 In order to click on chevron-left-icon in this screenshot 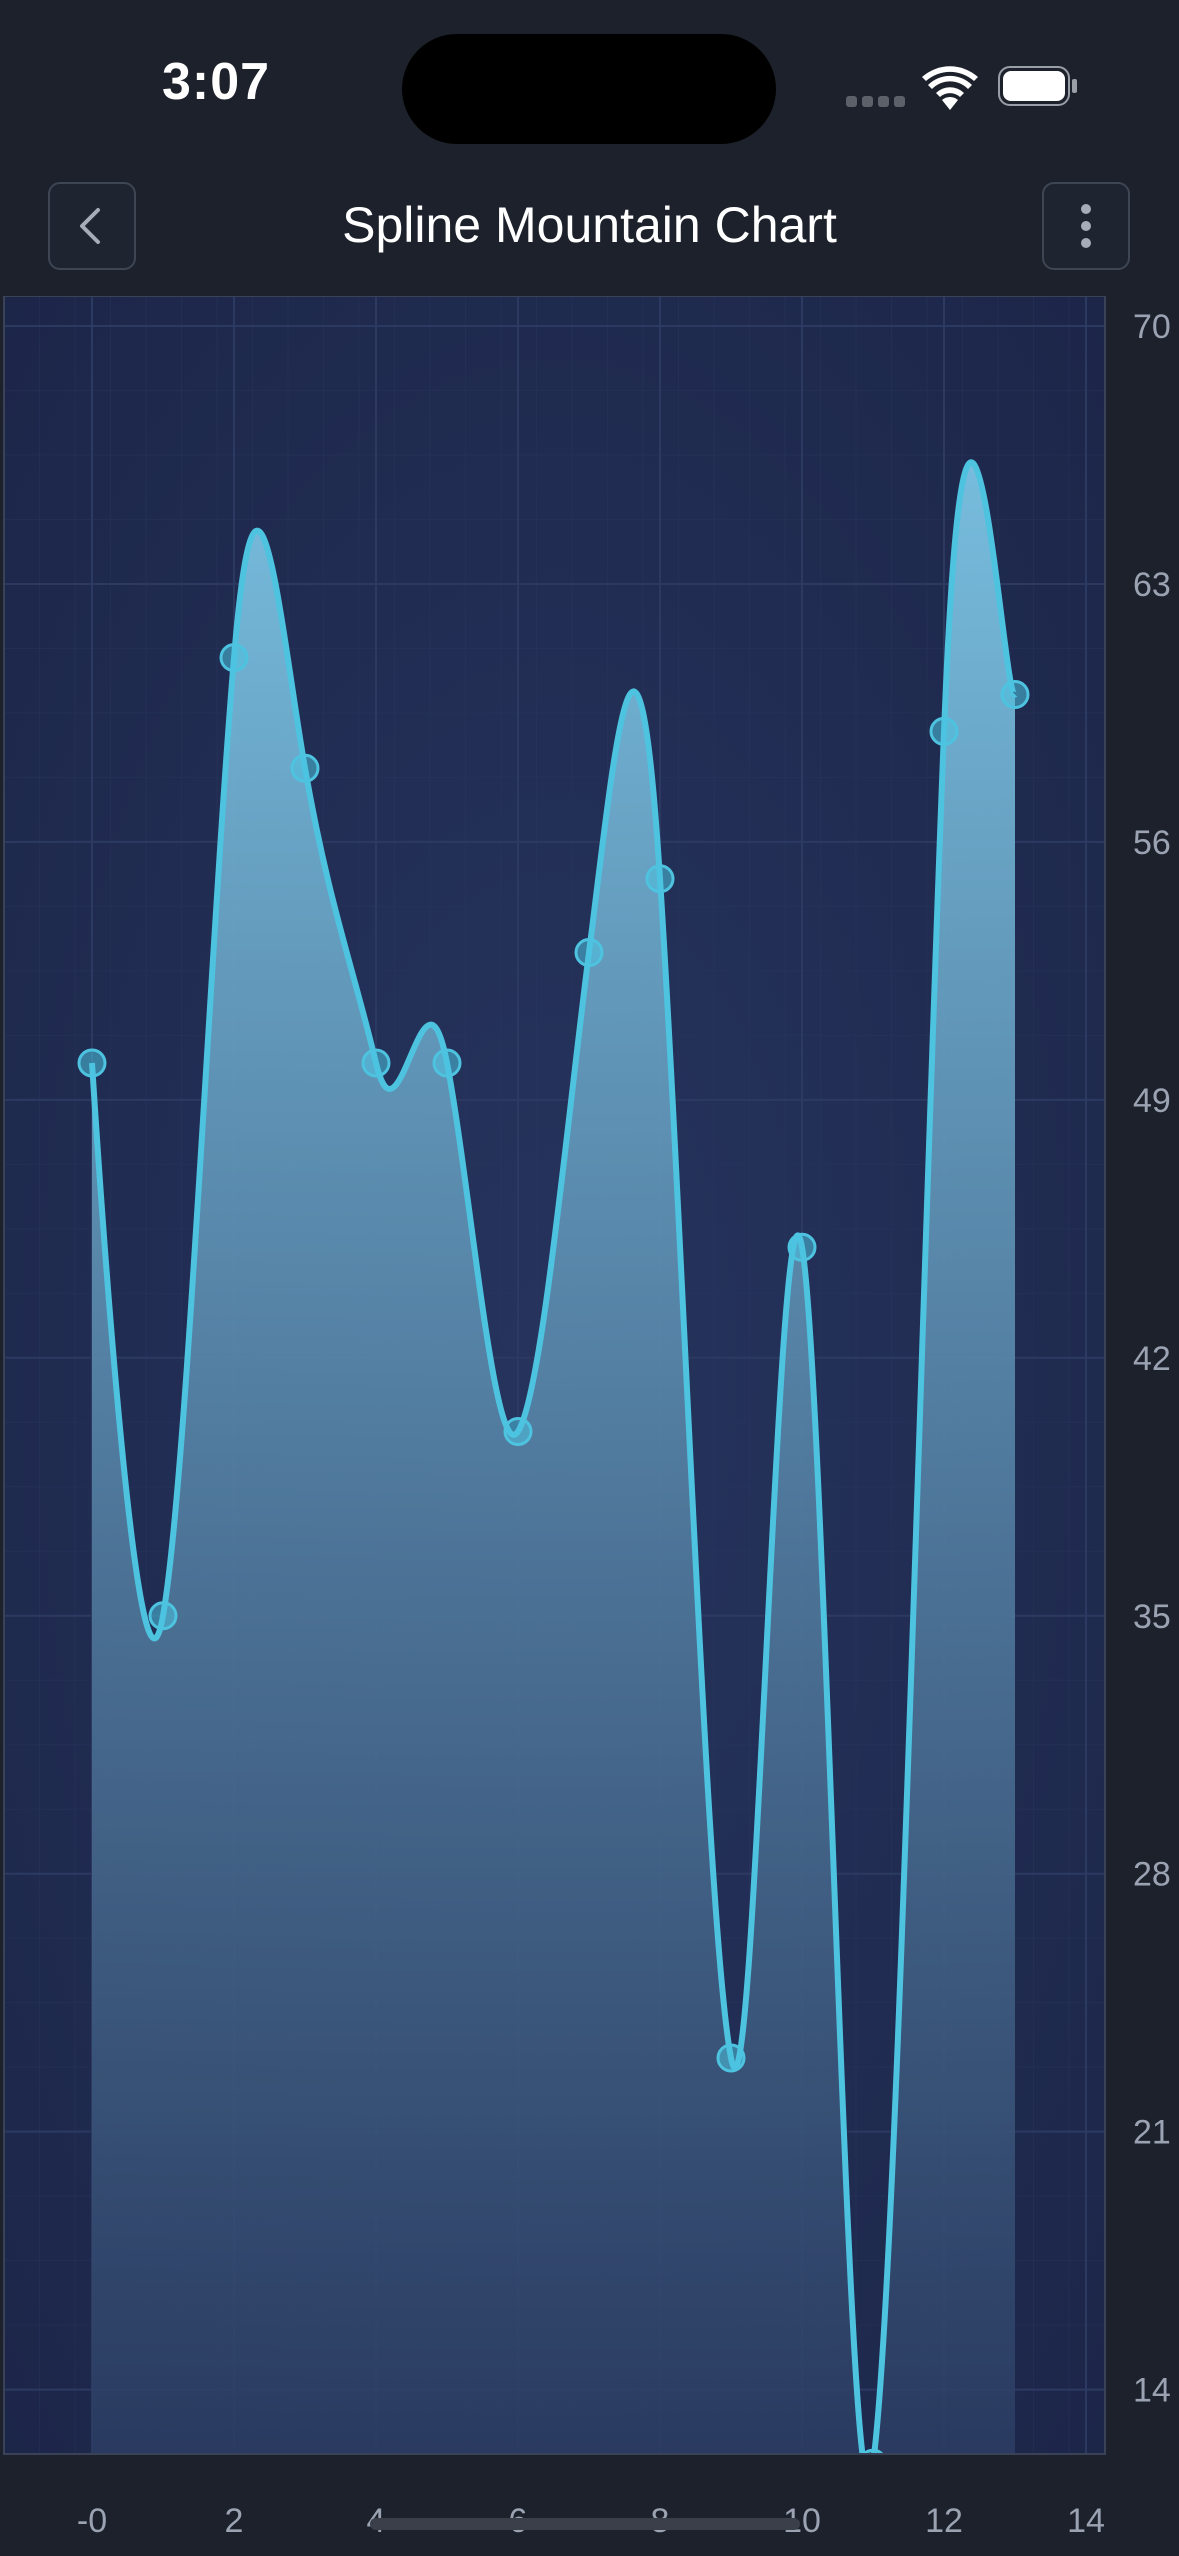, I will do `click(90, 226)`.